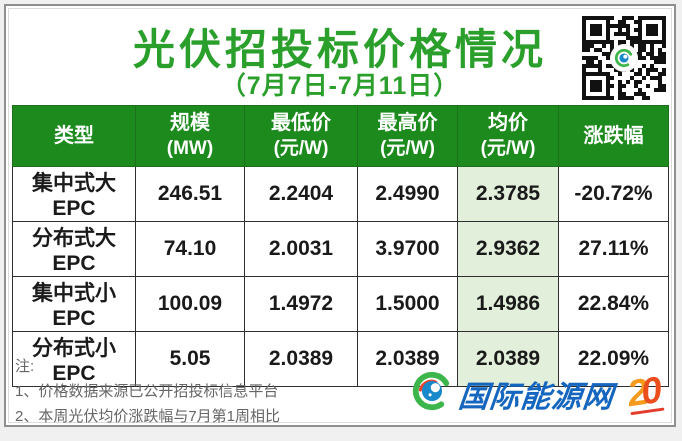 This screenshot has height=441, width=682. I want to click on cell-change: -20.72%, so click(613, 194).